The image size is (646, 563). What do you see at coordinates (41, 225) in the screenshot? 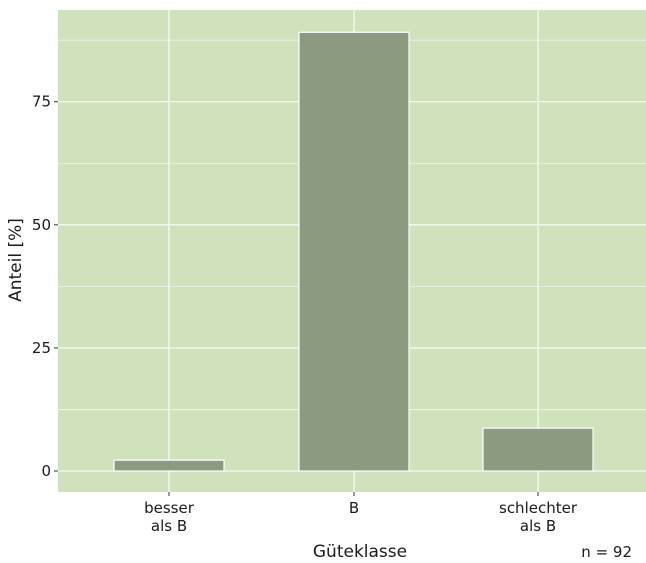
I see `y-tick-label: 50` at bounding box center [41, 225].